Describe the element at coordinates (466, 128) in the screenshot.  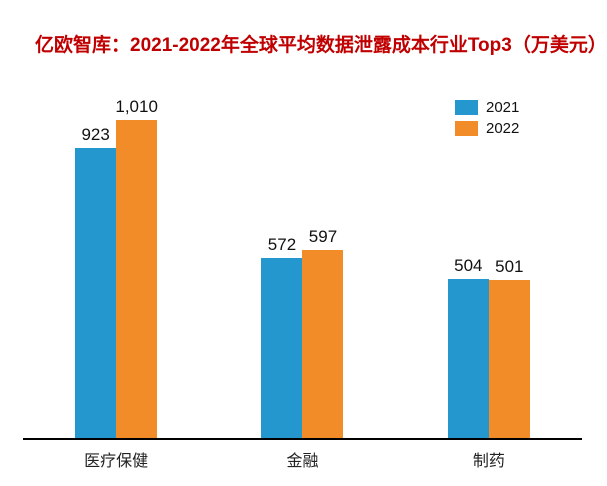
I see `legend-swatch-2022` at that location.